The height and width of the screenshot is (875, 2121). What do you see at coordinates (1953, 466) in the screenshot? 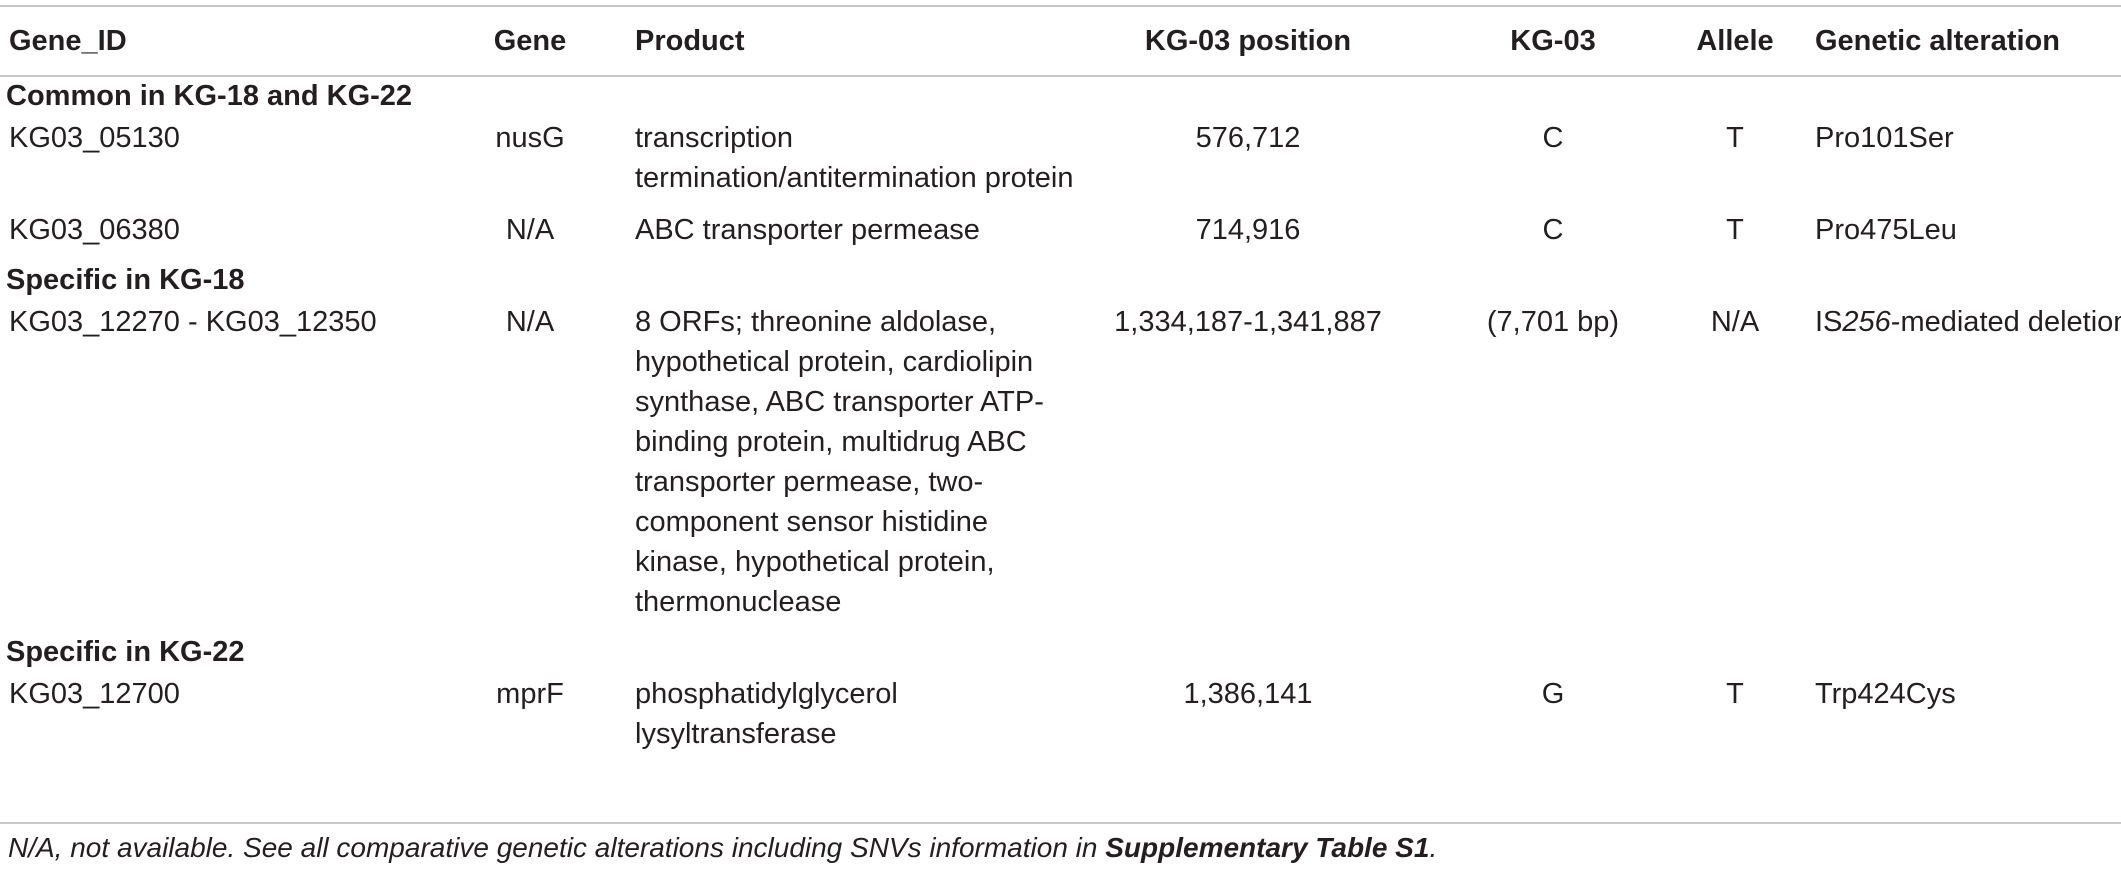
I see `cell-alteration: IS256-mediated deletion` at bounding box center [1953, 466].